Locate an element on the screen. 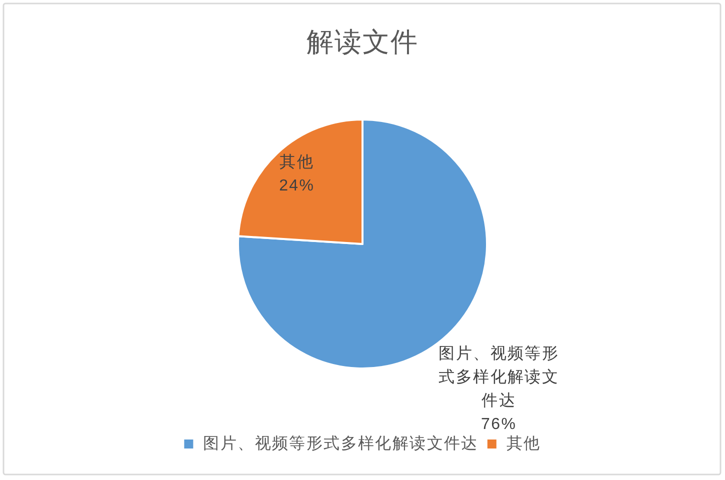 The height and width of the screenshot is (480, 725). legend-label: 图片、视频等形式多样化解读文件达 is located at coordinates (340, 443).